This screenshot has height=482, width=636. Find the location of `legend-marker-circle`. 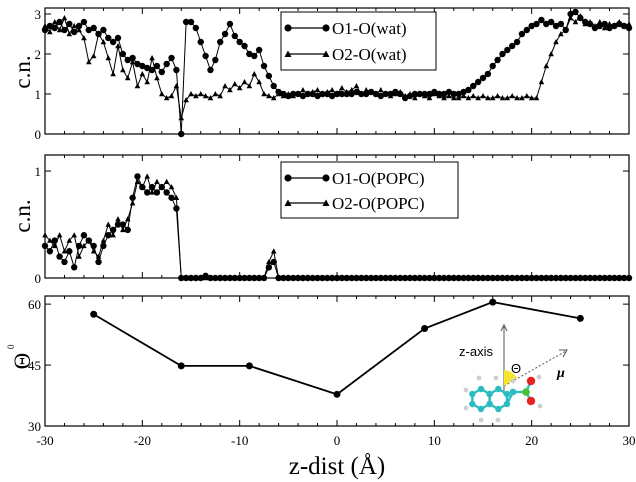

legend-marker-circle is located at coordinates (326, 28).